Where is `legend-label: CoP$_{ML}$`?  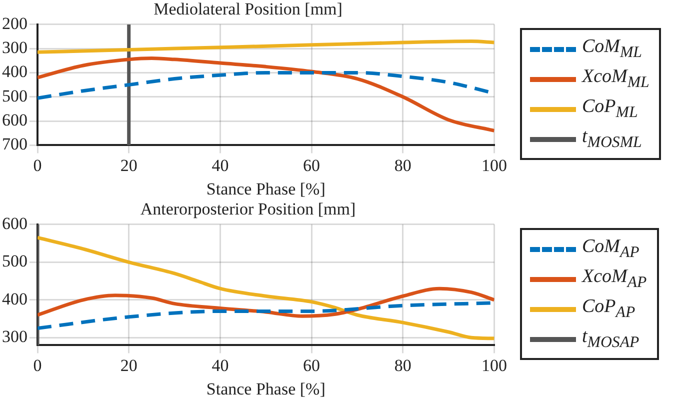
legend-label: CoP$_{ML}$ is located at coordinates (610, 109).